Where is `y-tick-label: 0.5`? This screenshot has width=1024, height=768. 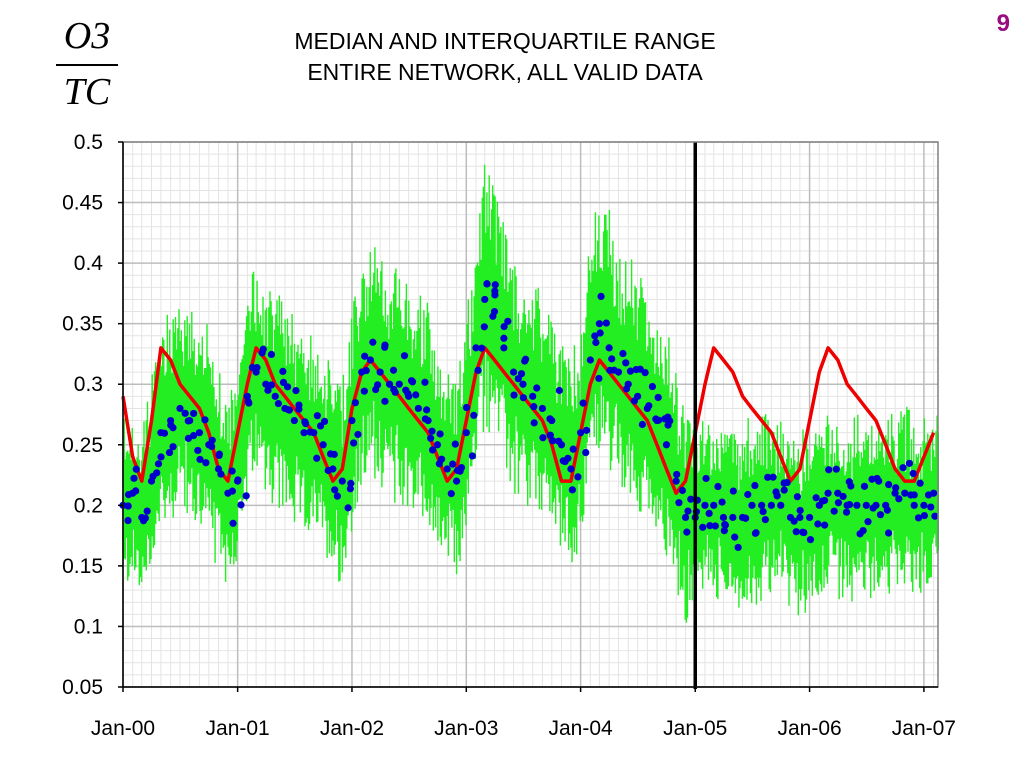 y-tick-label: 0.5 is located at coordinates (88, 142).